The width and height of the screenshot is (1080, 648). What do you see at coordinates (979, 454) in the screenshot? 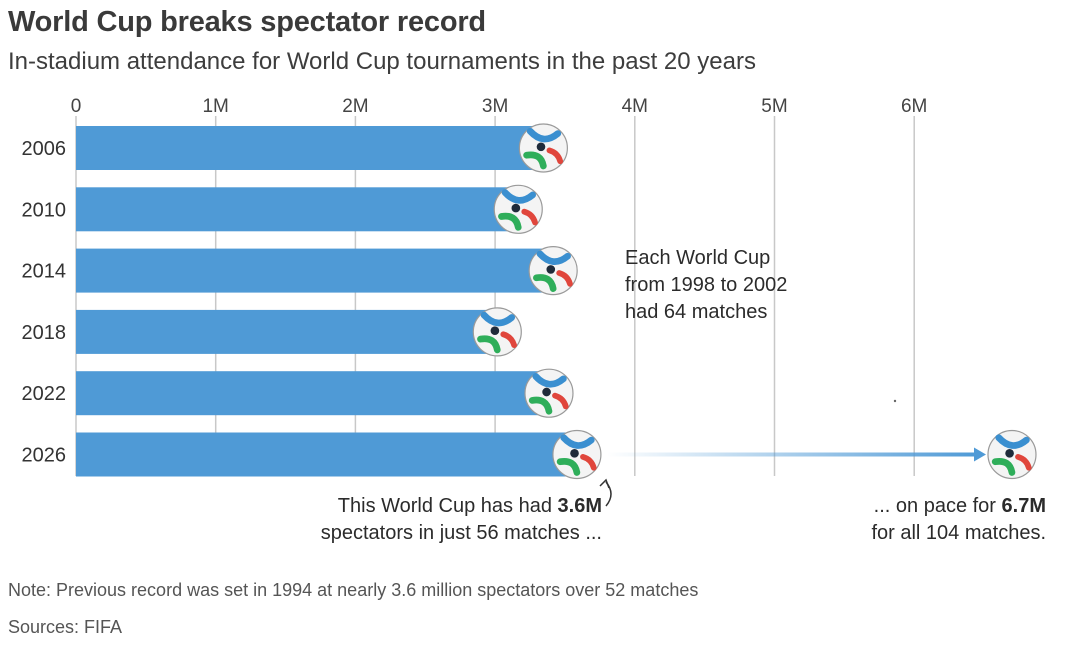
I see `projection-arrowhead` at bounding box center [979, 454].